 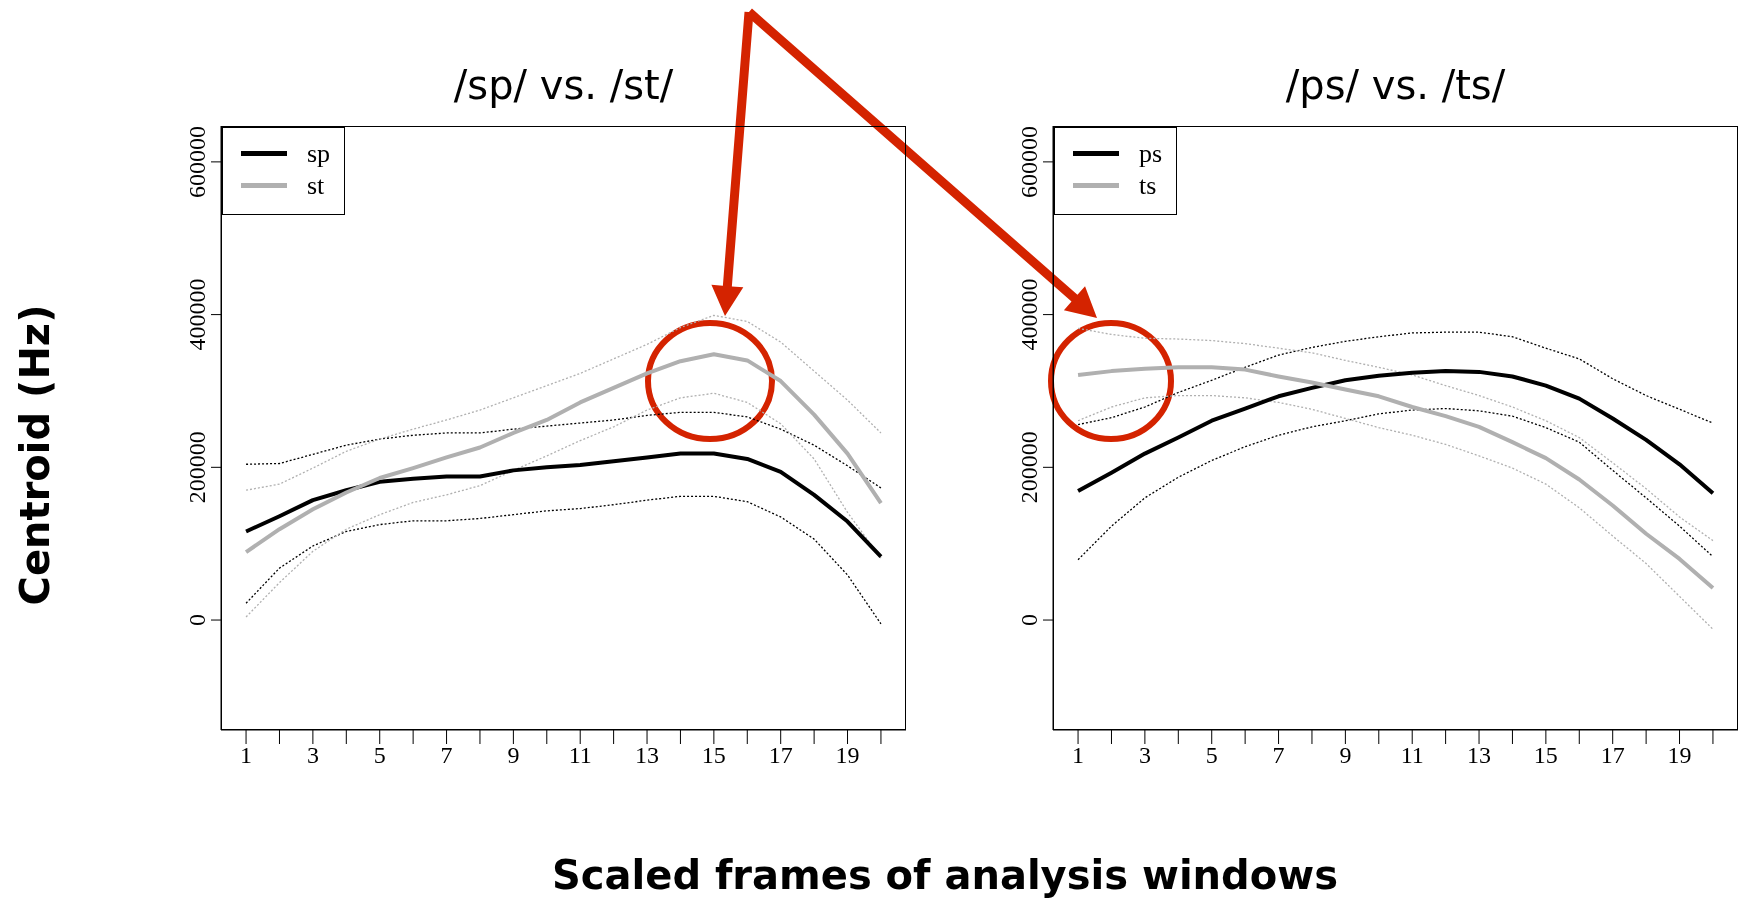 I want to click on chart-title: /ps/ vs. /ts/, so click(x=1395, y=85).